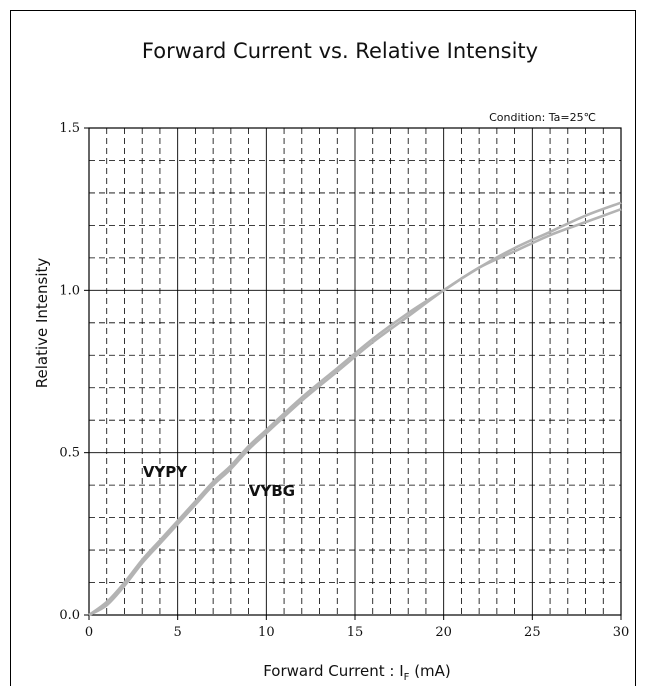 This screenshot has height=686, width=650. Describe the element at coordinates (340, 51) in the screenshot. I see `chart-title: Forward Current vs. Relative Intensity` at that location.